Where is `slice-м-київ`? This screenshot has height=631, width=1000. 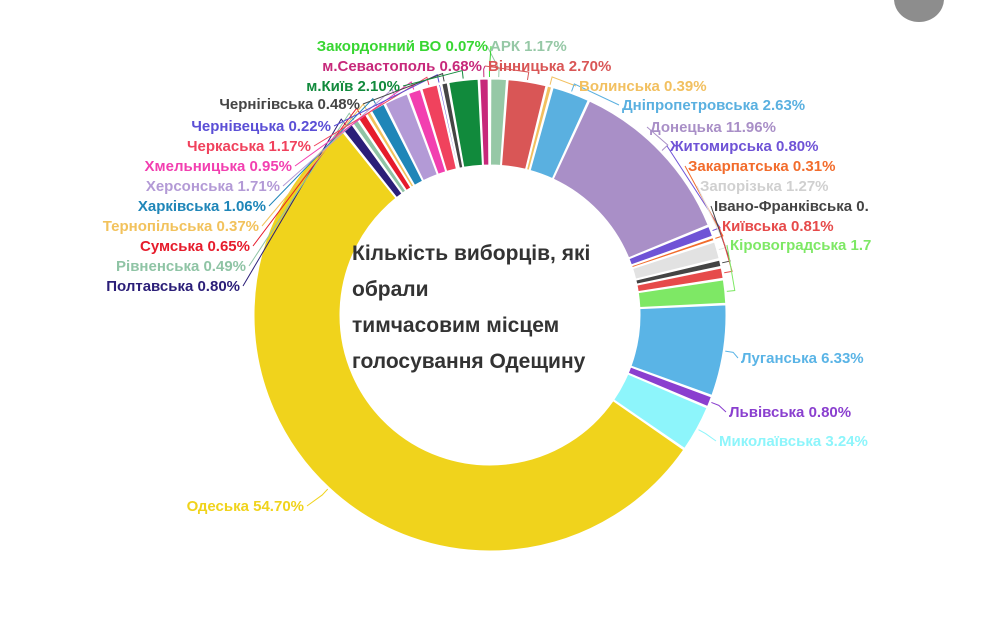 slice-м-київ is located at coordinates (465, 123).